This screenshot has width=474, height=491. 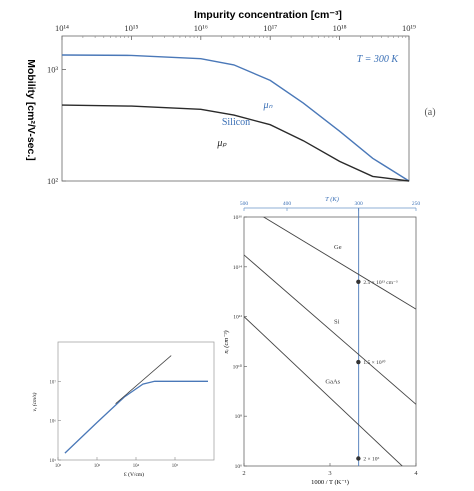 What do you see at coordinates (409, 28) in the screenshot?
I see `x-tick-label: 10¹⁹` at bounding box center [409, 28].